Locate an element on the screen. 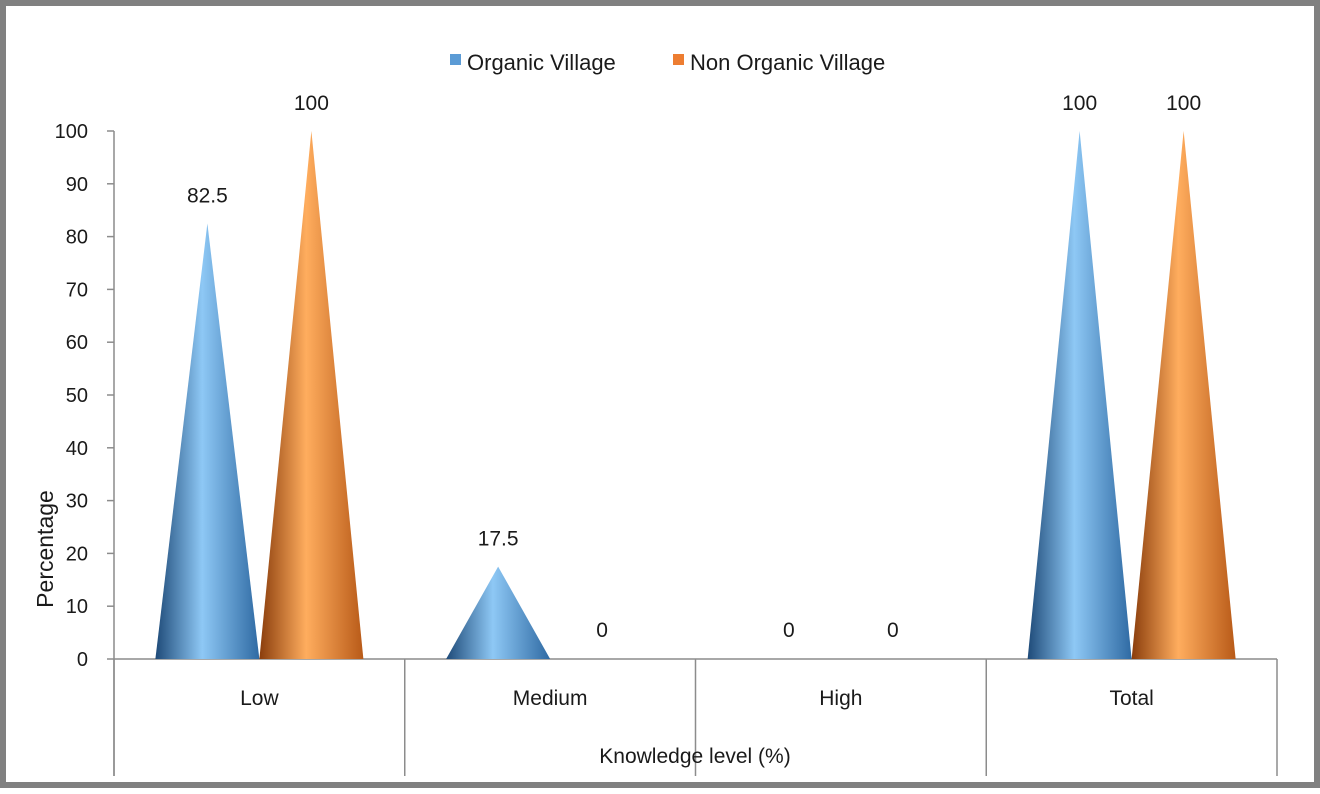 Image resolution: width=1320 pixels, height=794 pixels. legend-swatch-organic-village is located at coordinates (455, 59).